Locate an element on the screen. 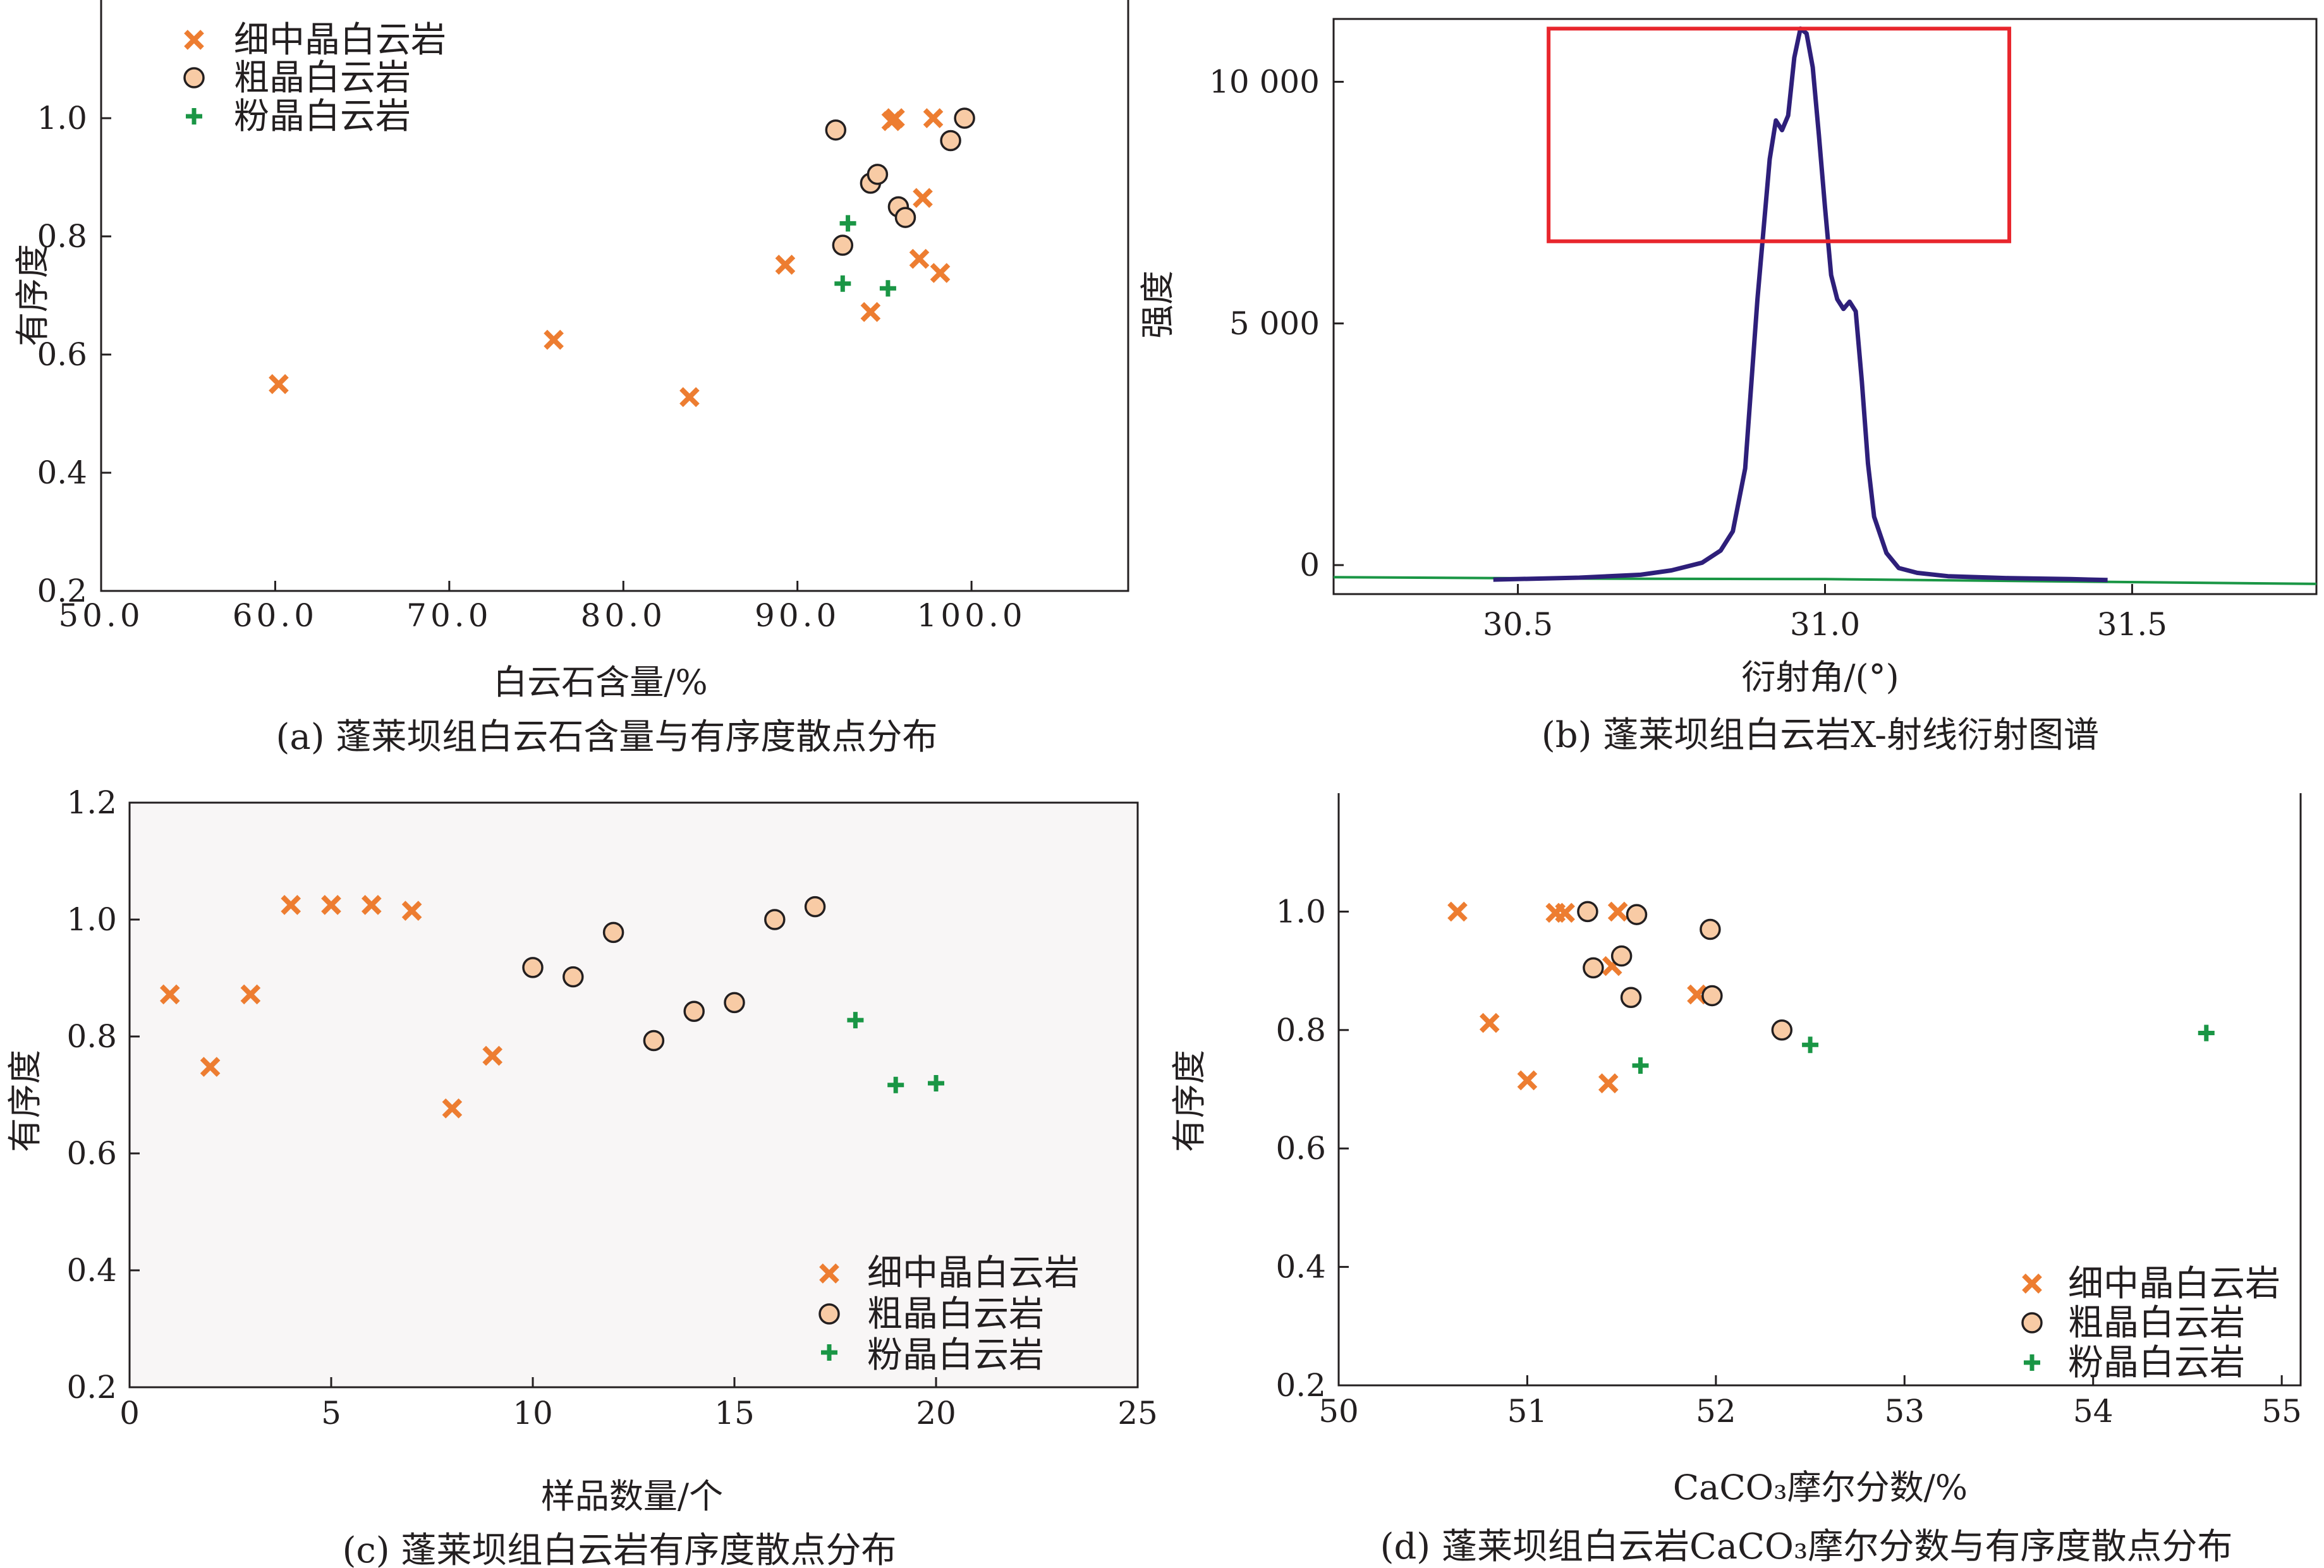  x-tick-label: 51 is located at coordinates (1527, 1411).